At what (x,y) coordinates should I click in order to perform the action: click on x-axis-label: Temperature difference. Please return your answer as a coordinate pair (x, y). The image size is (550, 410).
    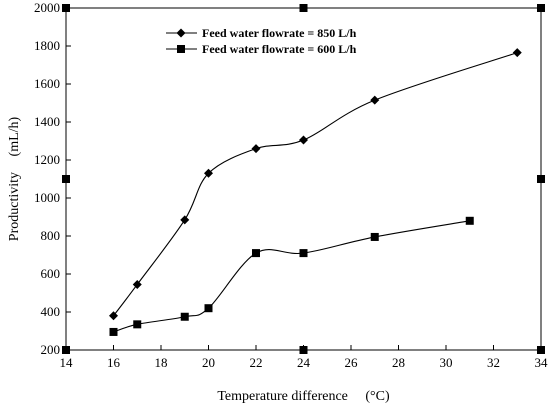
    Looking at the image, I should click on (282, 396).